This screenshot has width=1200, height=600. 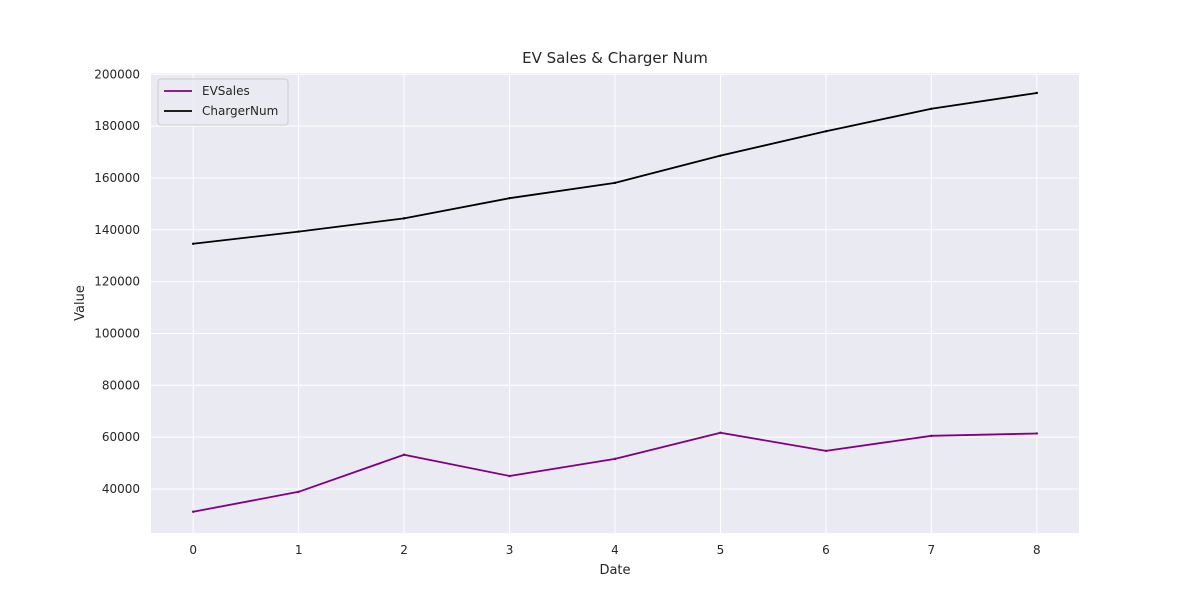 I want to click on y-tick-label: 40000, so click(x=121, y=489).